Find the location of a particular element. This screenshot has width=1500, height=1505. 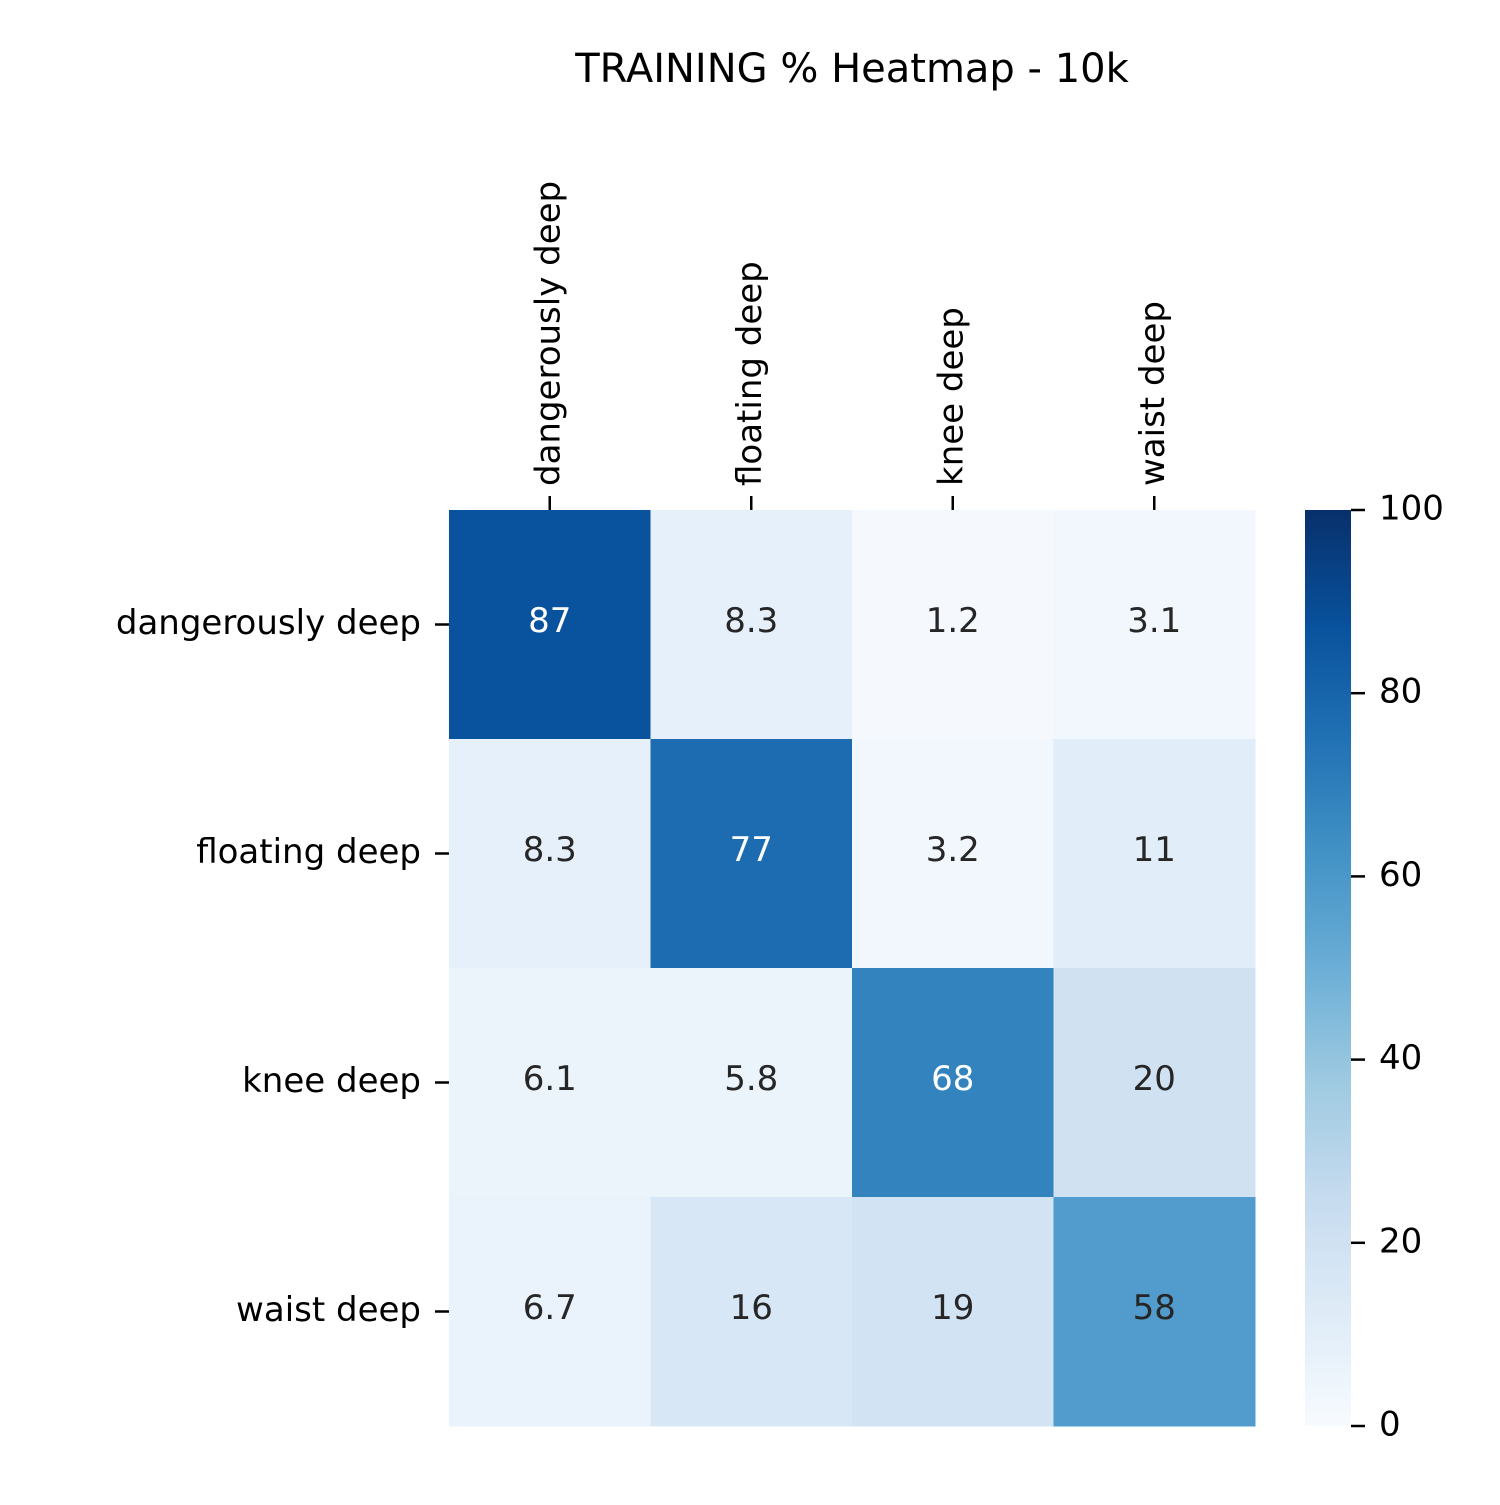

y-tick-label: dangerously deep is located at coordinates (268, 623).